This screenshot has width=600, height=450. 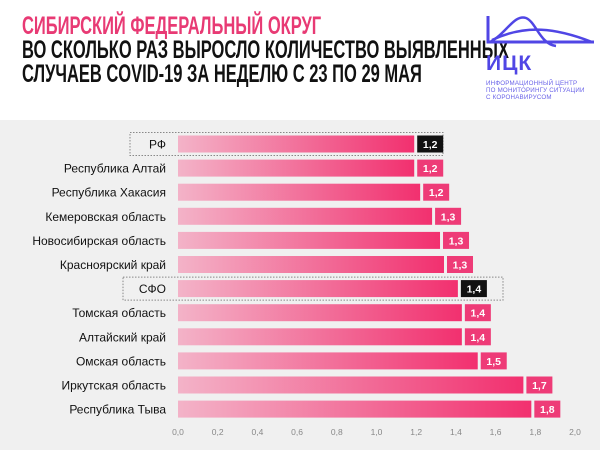 What do you see at coordinates (114, 386) in the screenshot?
I see `category-label: Иркутская область` at bounding box center [114, 386].